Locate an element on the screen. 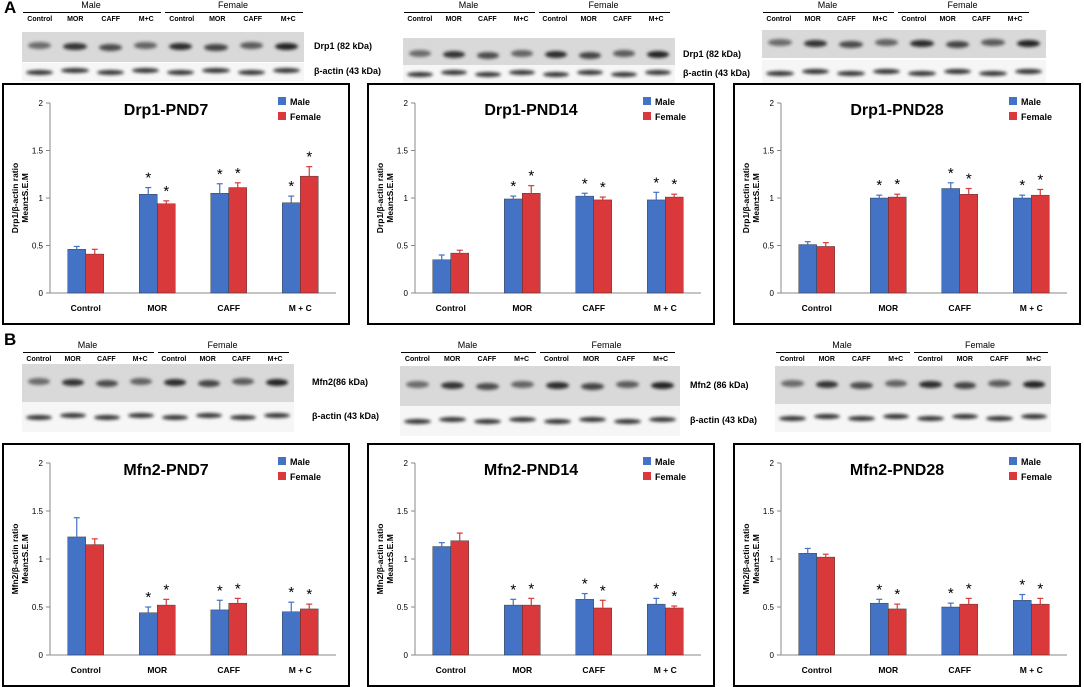 This screenshot has height=687, width=1084. x-tick-label: MOR is located at coordinates (157, 670).